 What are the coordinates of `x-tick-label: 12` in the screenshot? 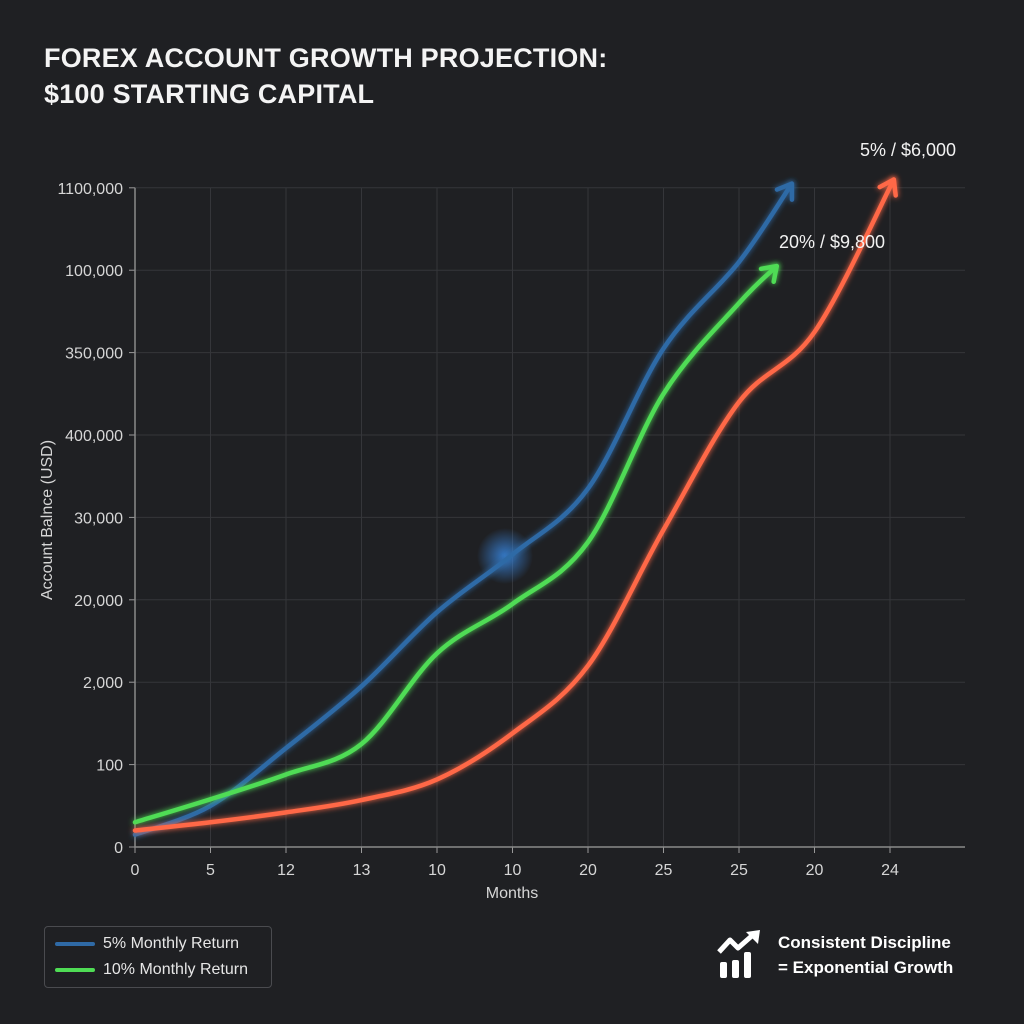 It's located at (286, 870).